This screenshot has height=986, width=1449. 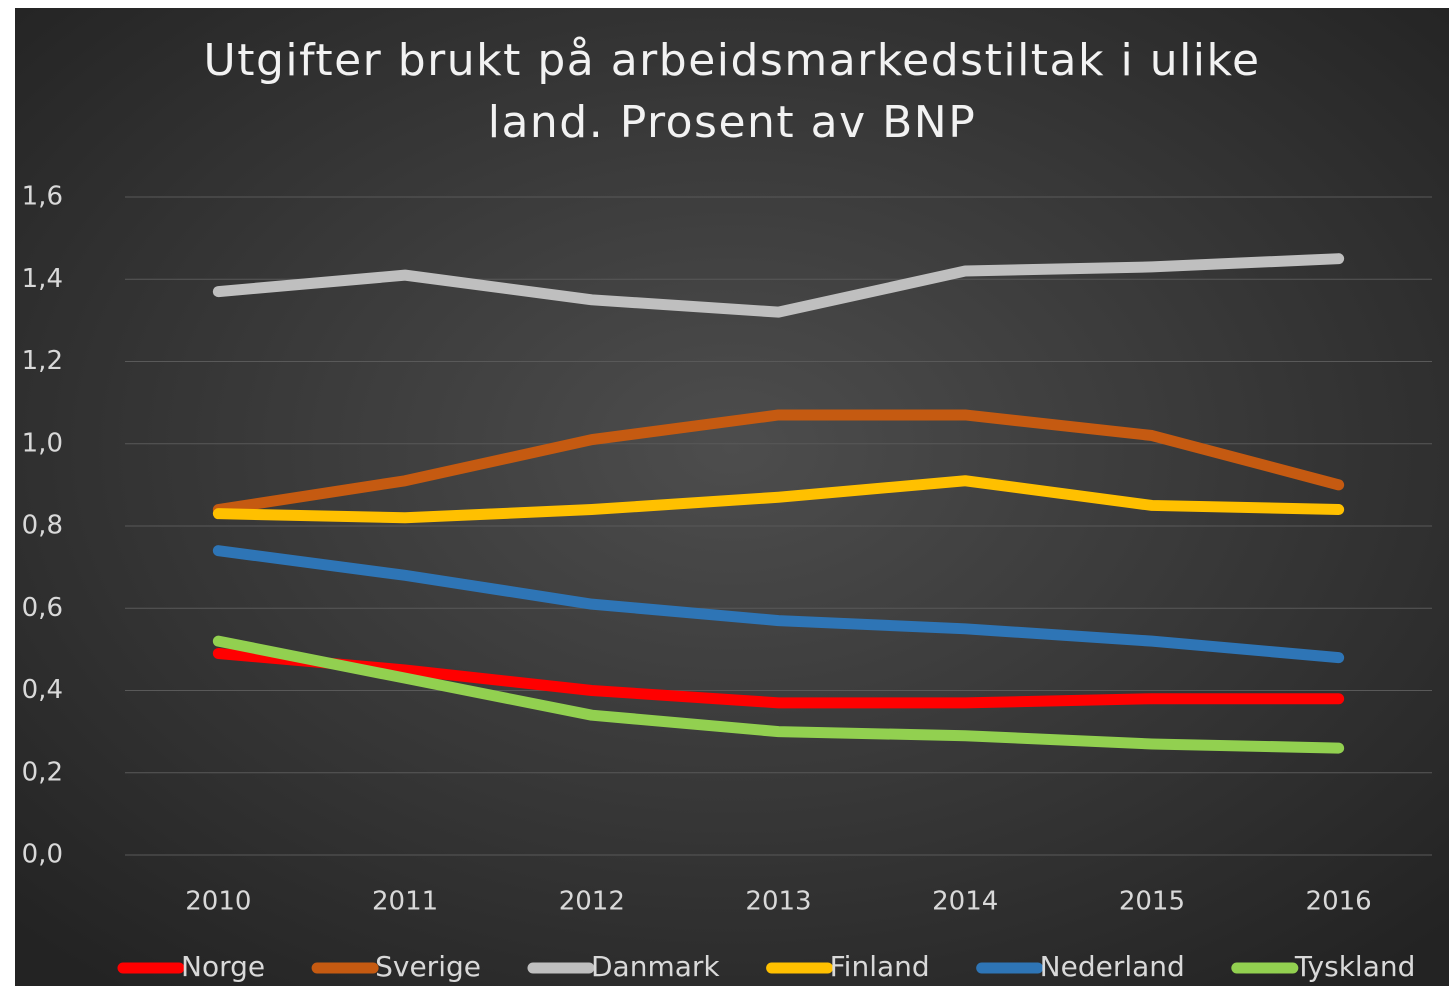 I want to click on legend-label: Finland, so click(x=880, y=966).